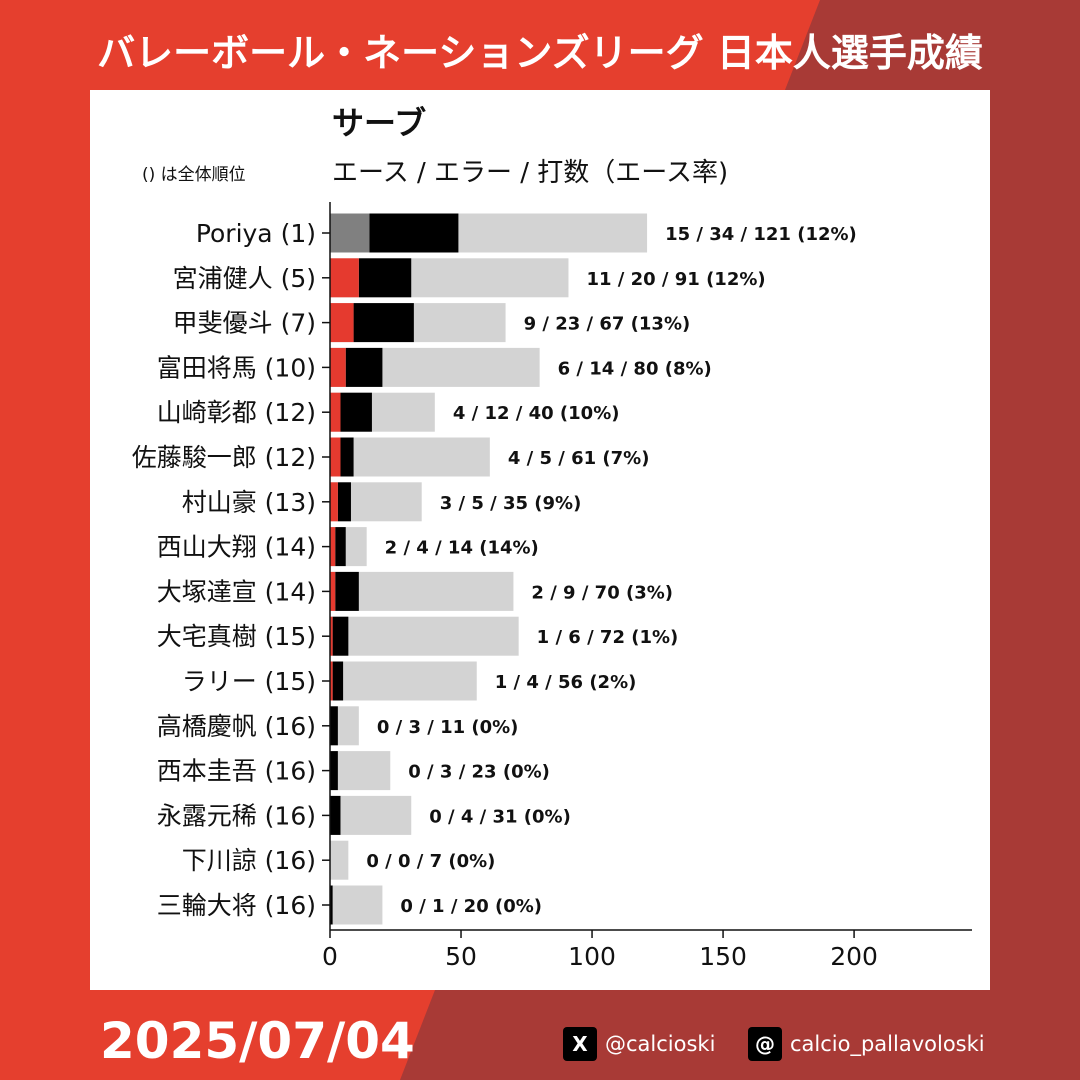 This screenshot has height=1080, width=1080. I want to click on data-label: 2 / 4 / 14 (14%), so click(462, 548).